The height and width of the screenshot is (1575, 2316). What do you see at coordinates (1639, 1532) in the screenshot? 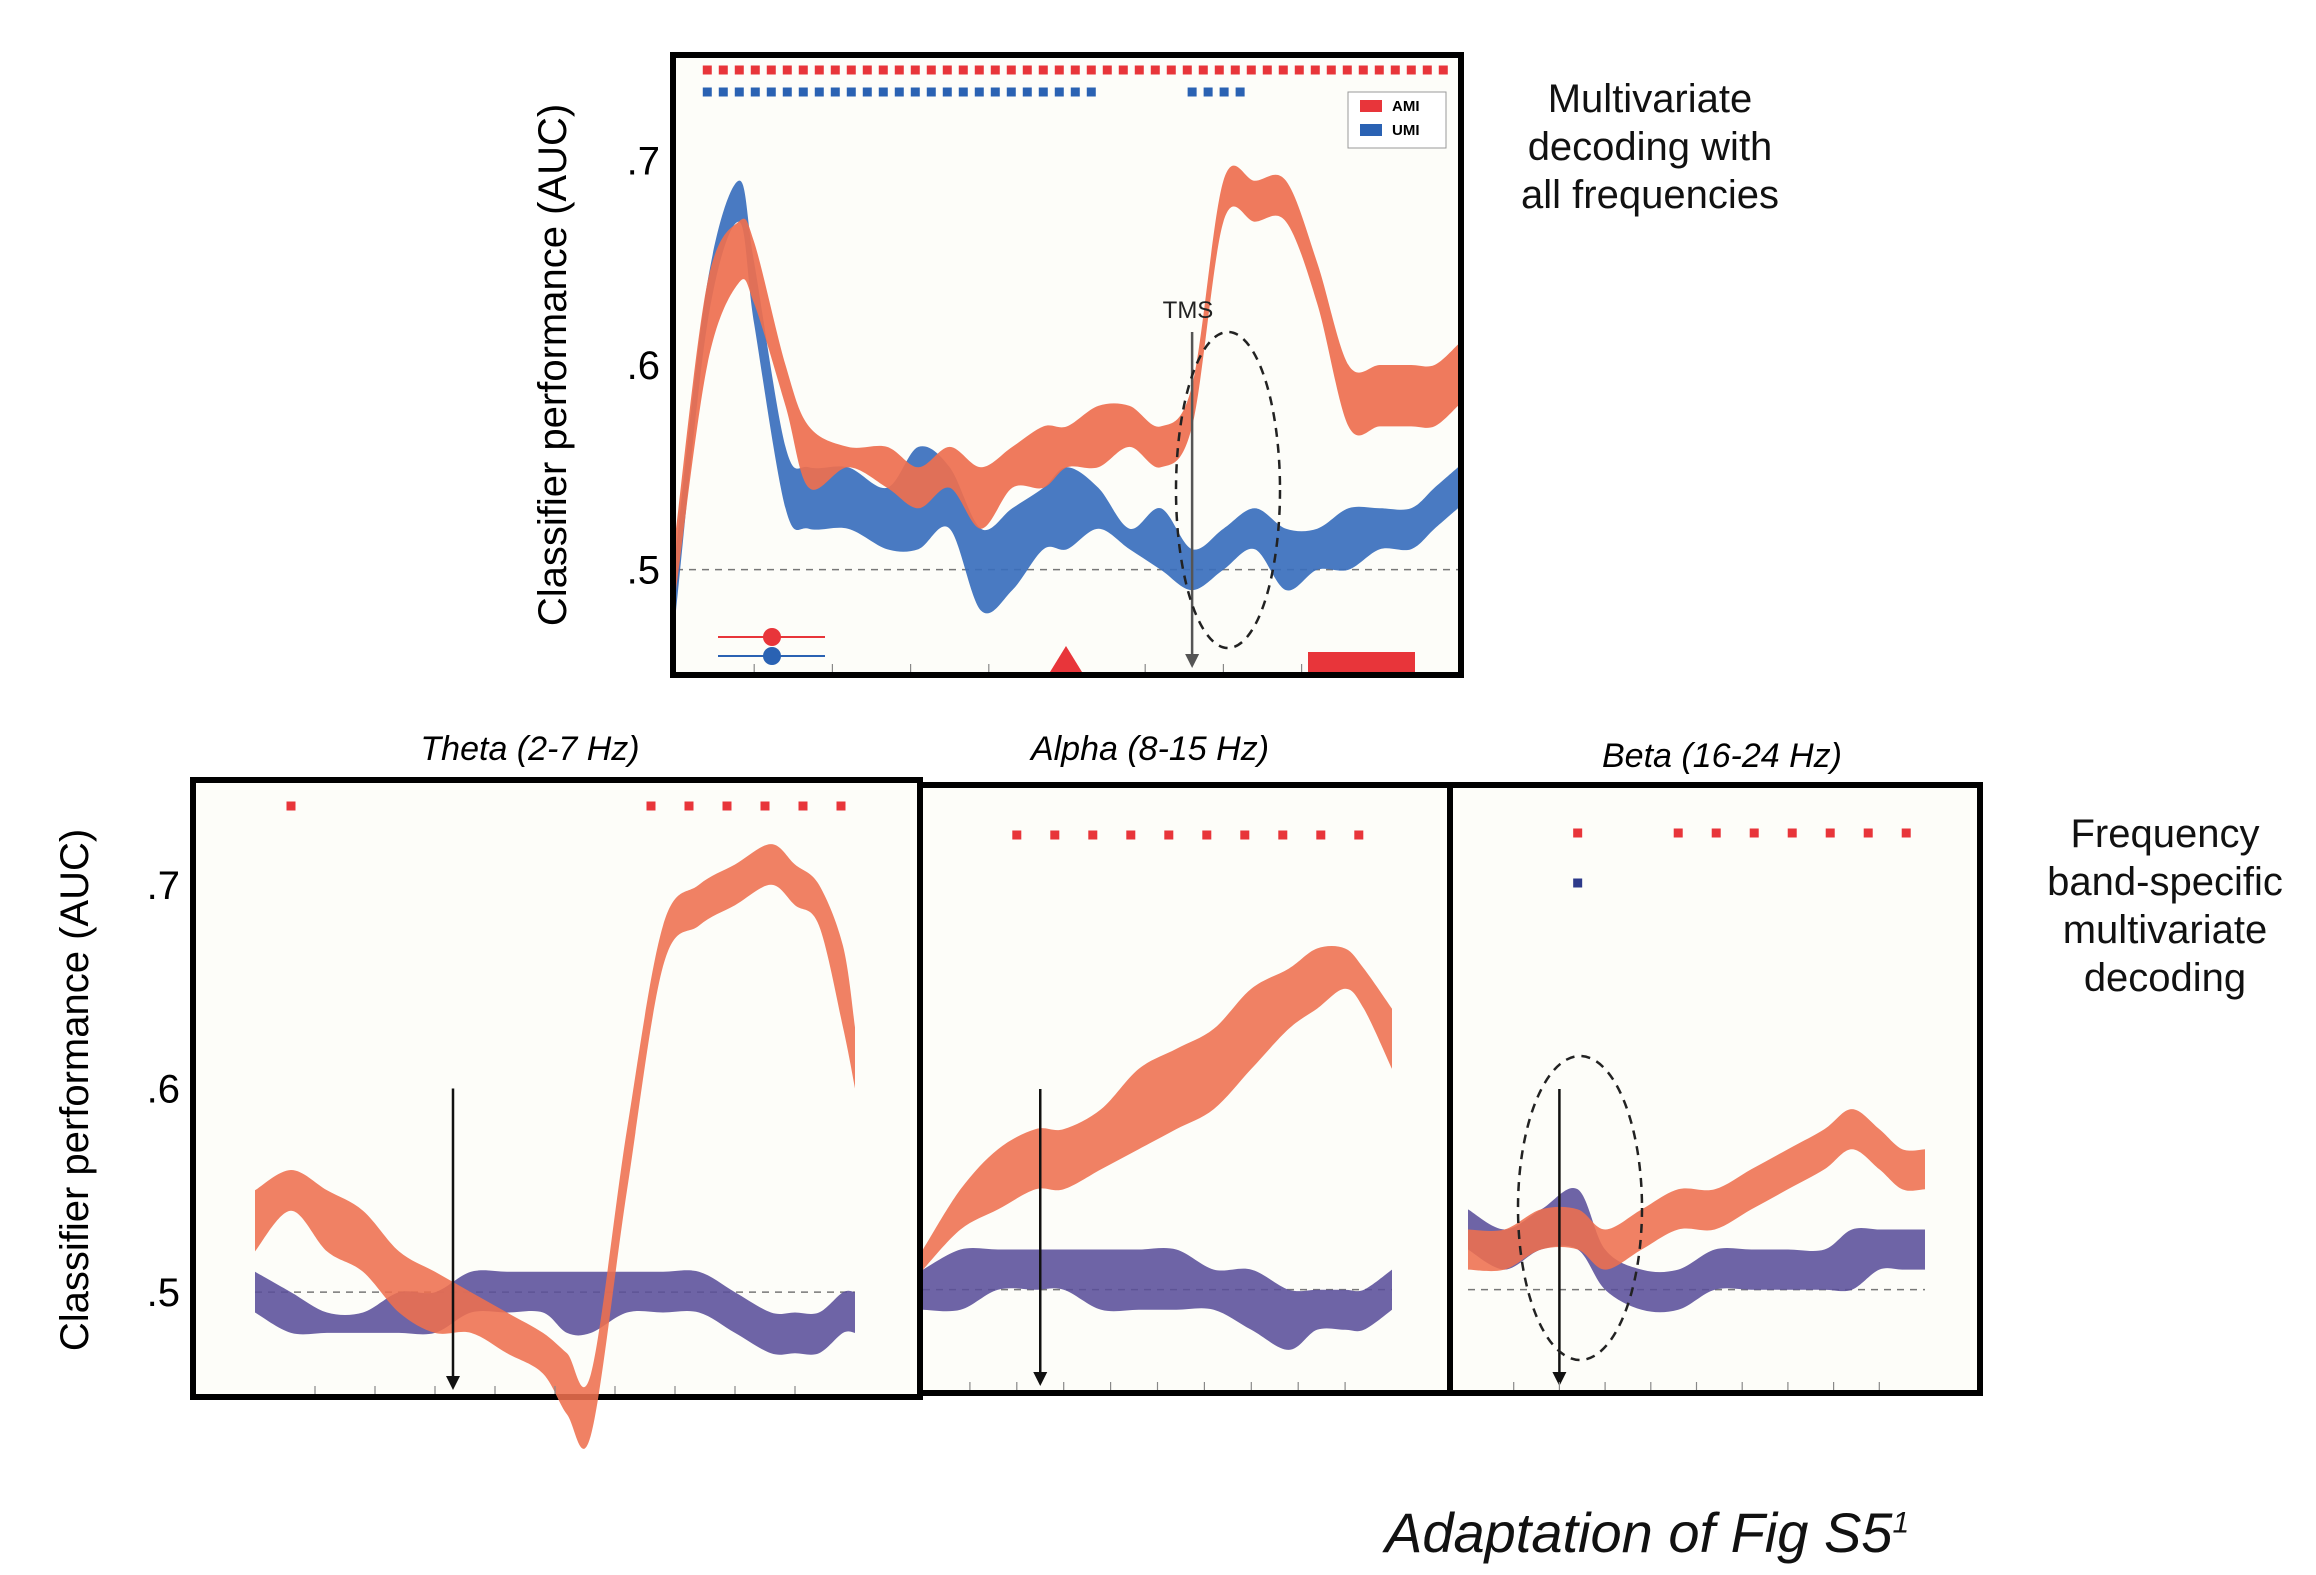
I see `caption-text: Adaptation of Fig S5` at bounding box center [1639, 1532].